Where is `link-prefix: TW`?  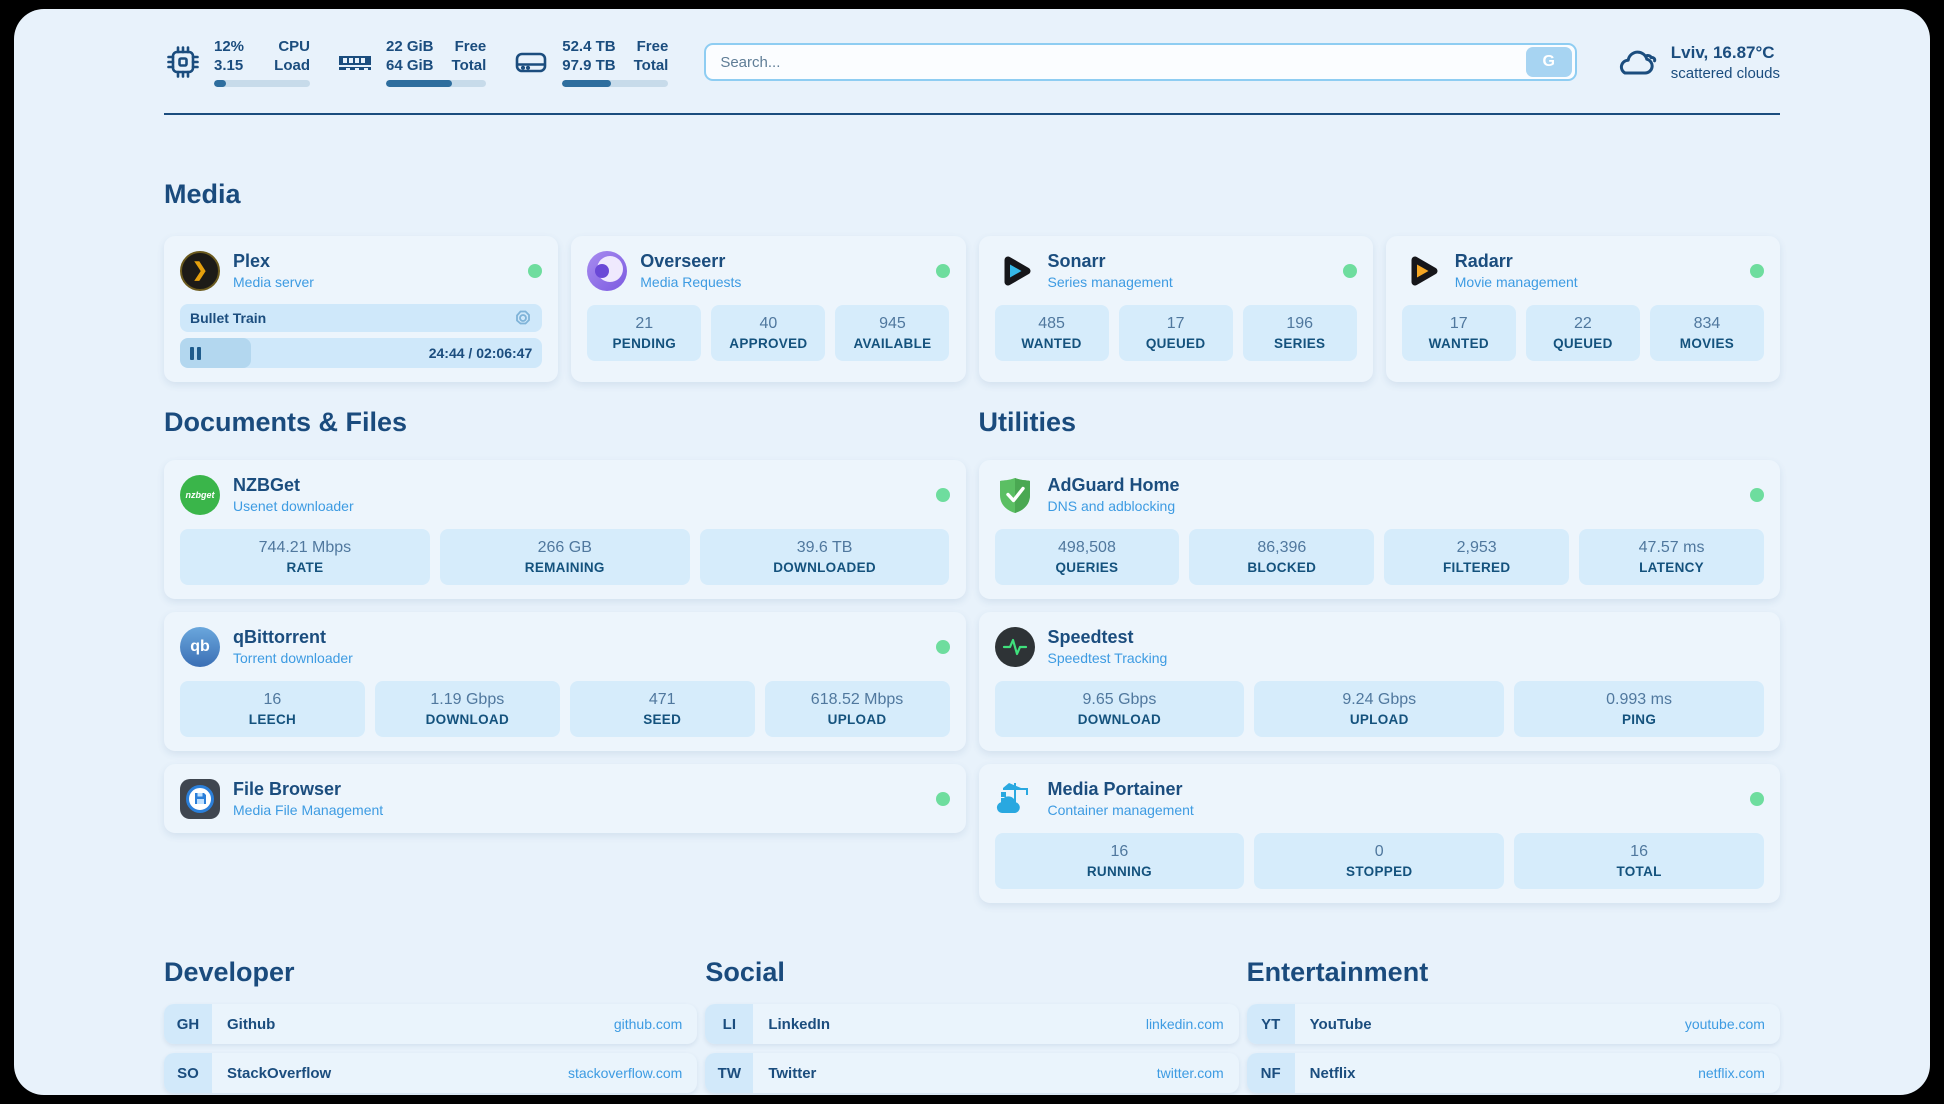 link-prefix: TW is located at coordinates (729, 1073).